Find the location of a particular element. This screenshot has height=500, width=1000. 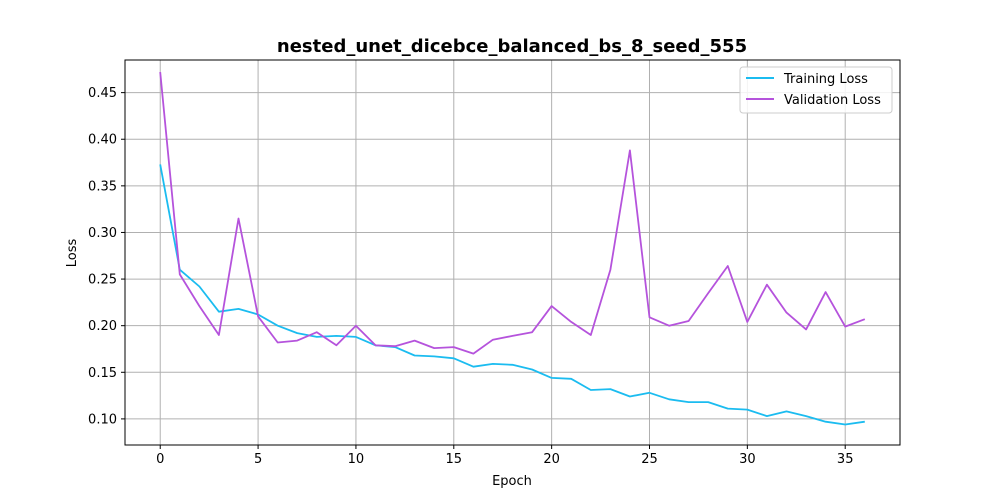

x-tick-label: 0 is located at coordinates (160, 459).